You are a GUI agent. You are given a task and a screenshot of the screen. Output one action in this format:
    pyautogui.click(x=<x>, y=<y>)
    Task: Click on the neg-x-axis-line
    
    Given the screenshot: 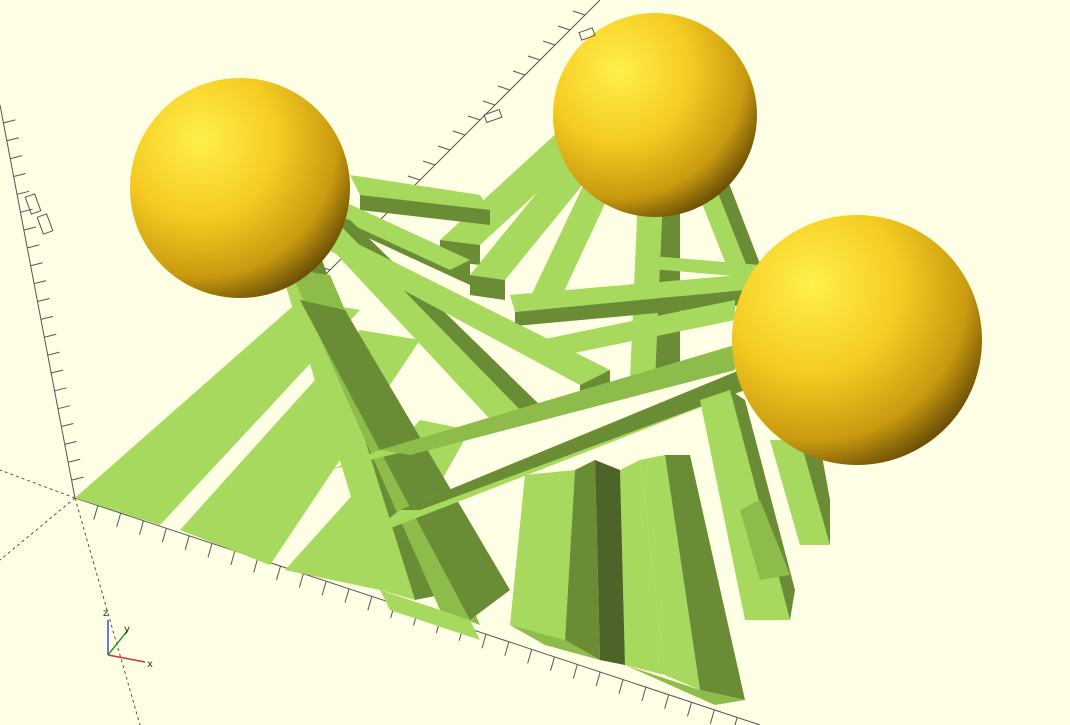 What is the action you would take?
    pyautogui.click(x=38, y=484)
    